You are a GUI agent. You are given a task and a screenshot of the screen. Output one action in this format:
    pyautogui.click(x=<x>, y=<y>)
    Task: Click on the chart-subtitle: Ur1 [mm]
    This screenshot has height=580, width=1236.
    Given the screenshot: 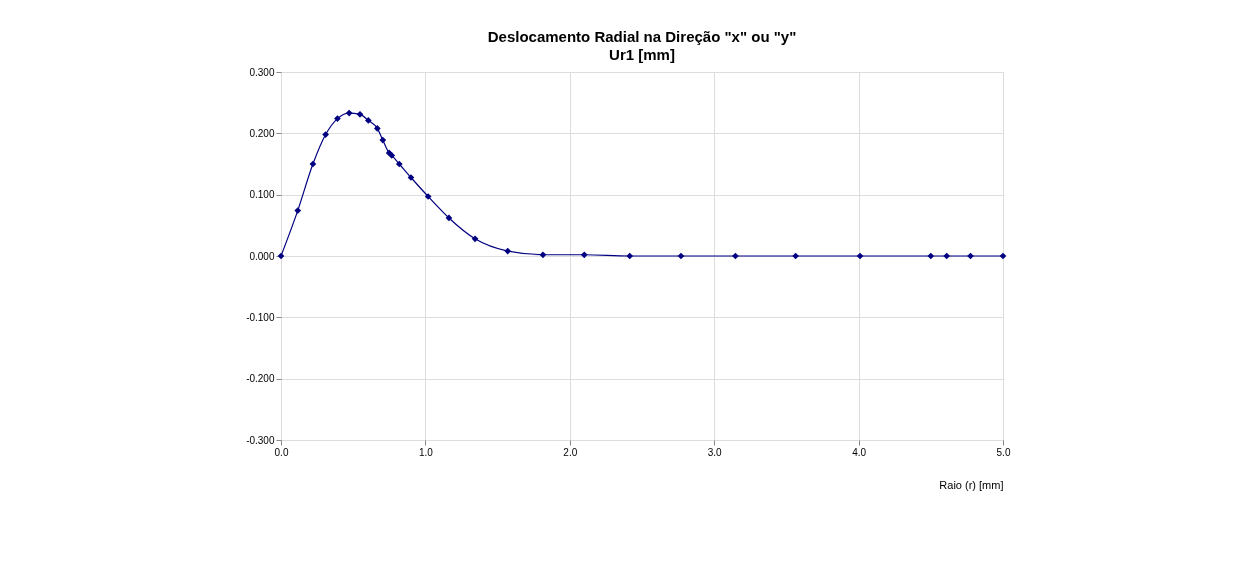 What is the action you would take?
    pyautogui.click(x=642, y=54)
    